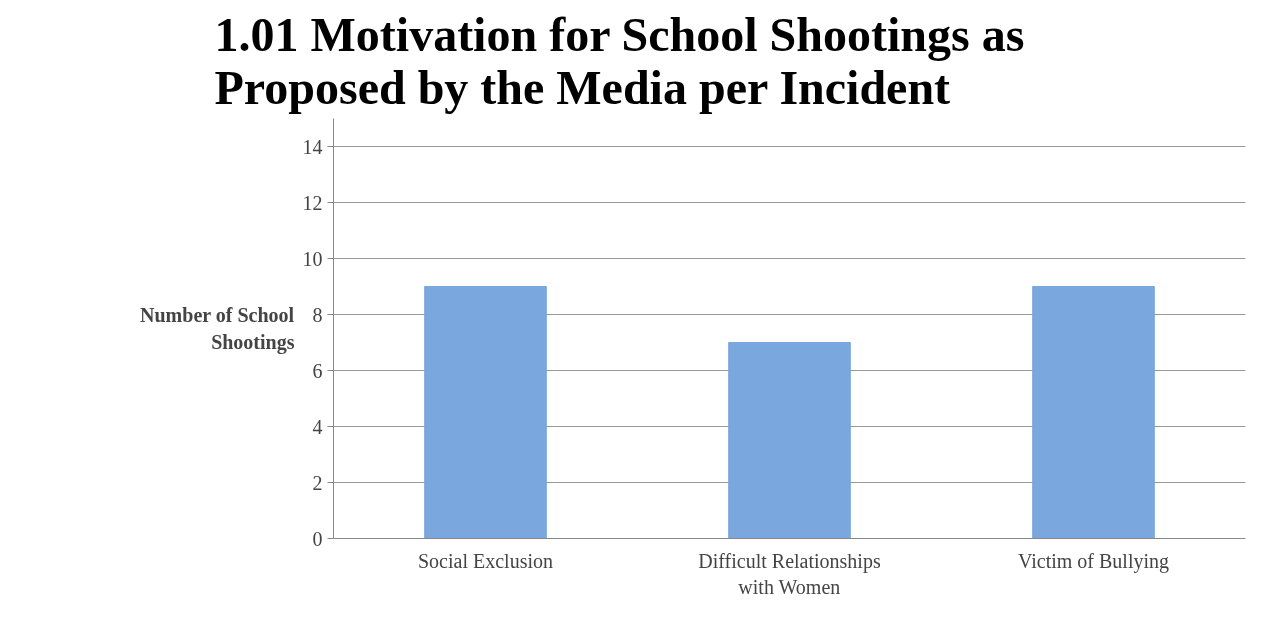  What do you see at coordinates (317, 370) in the screenshot?
I see `y-tick-label: 6` at bounding box center [317, 370].